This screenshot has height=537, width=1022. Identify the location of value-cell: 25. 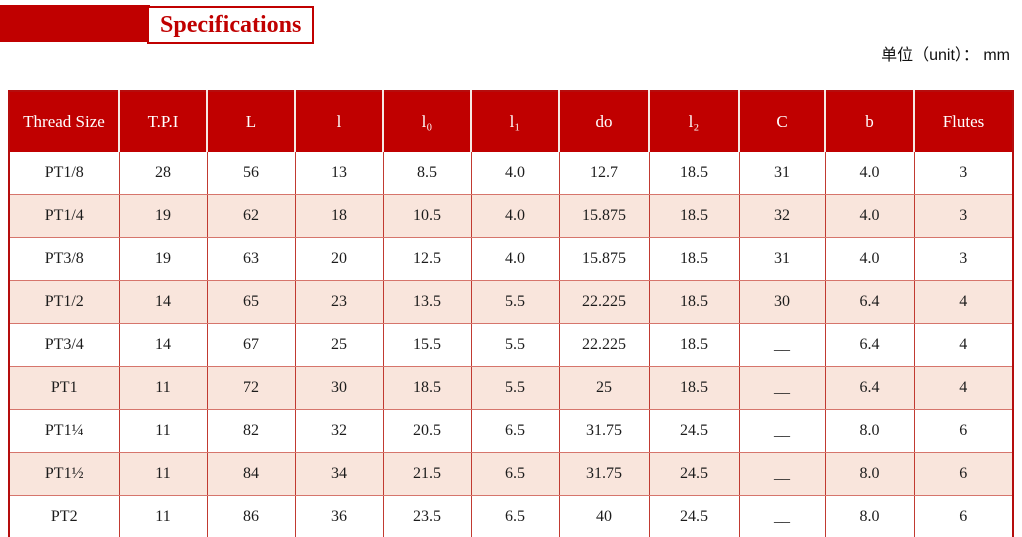
(604, 388).